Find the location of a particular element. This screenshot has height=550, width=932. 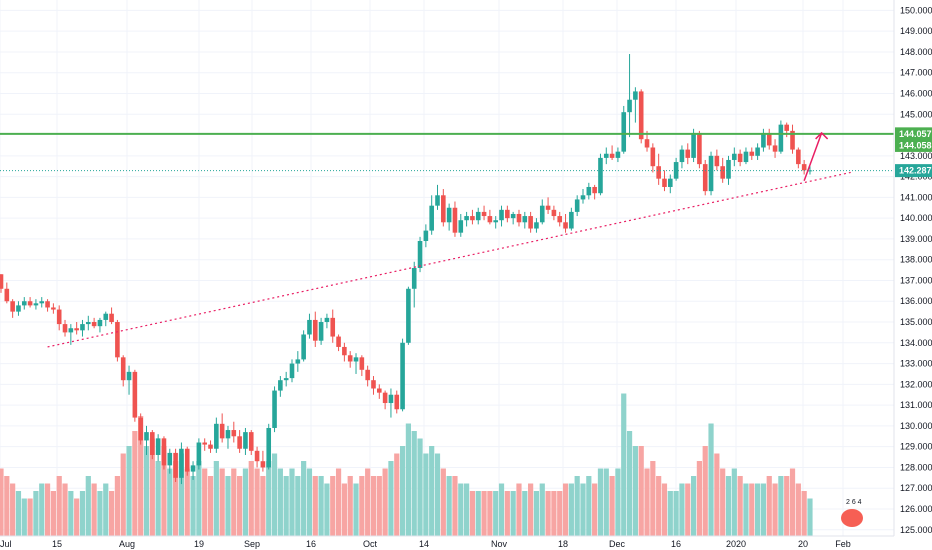

y-tick-label: 134.000 is located at coordinates (916, 343).